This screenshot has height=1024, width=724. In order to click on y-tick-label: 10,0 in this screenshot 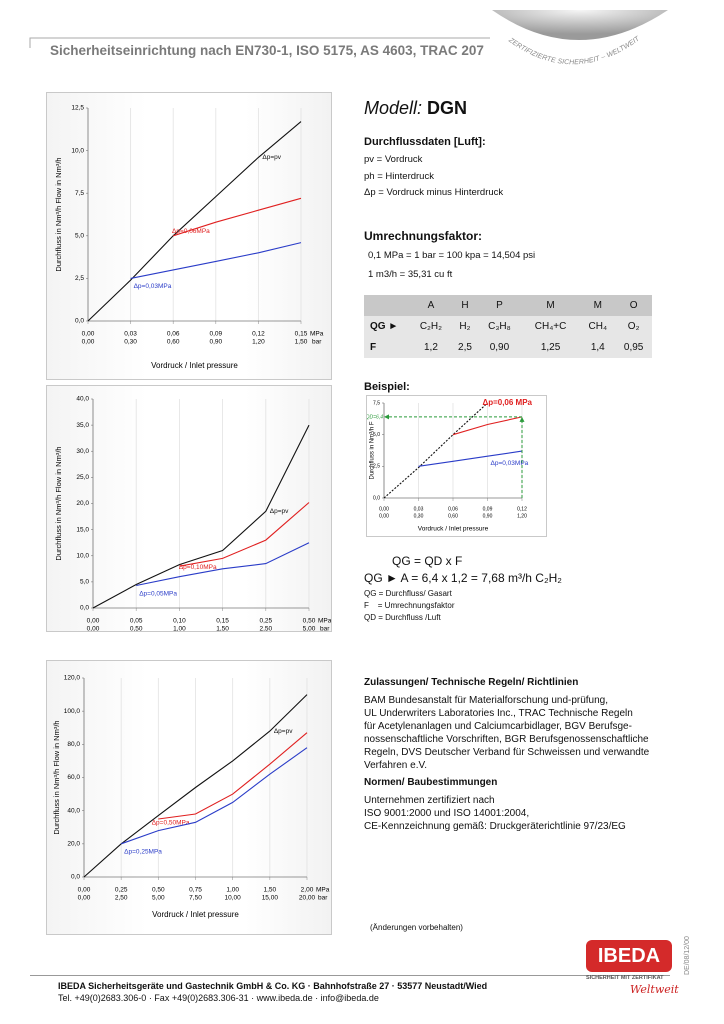, I will do `click(77, 150)`.